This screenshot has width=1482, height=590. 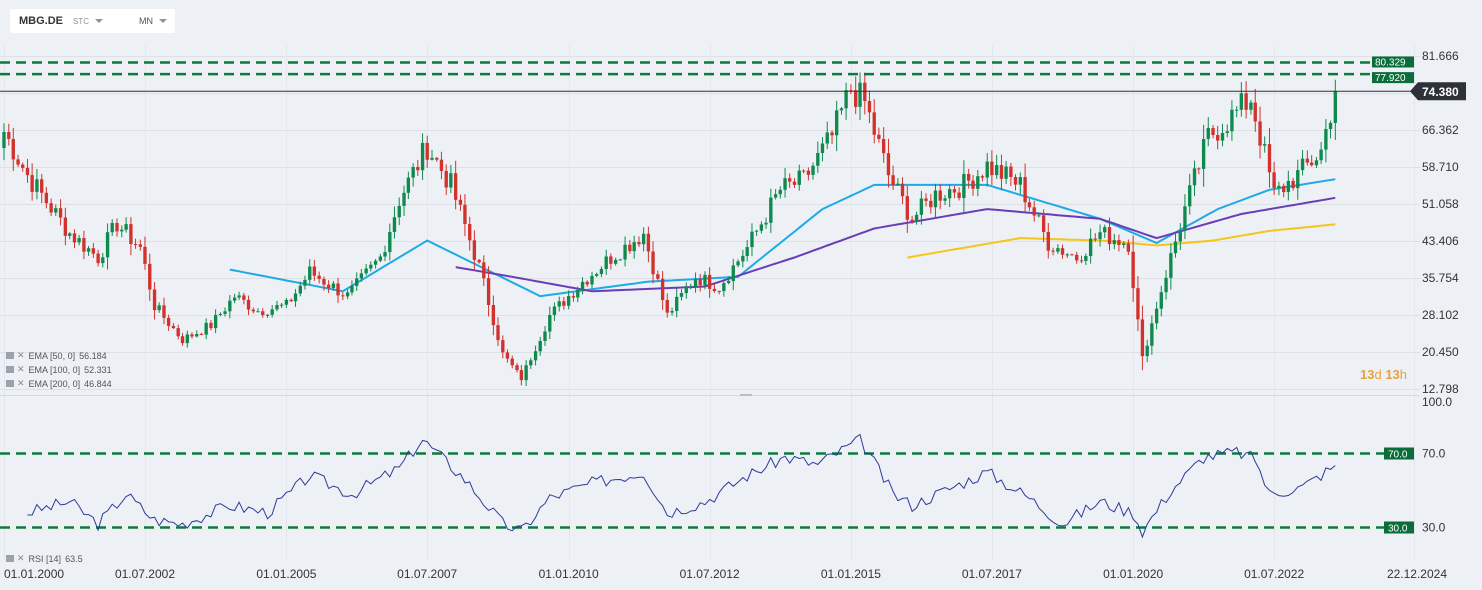 What do you see at coordinates (56, 355) in the screenshot?
I see `legend-ema-50: ✕ EMA [50, 0] 56.184` at bounding box center [56, 355].